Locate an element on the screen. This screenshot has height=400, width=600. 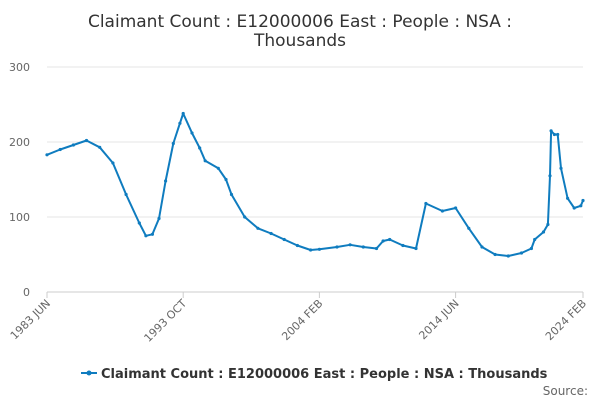
x-tick-label: 2014 JUN is located at coordinates (438, 319).